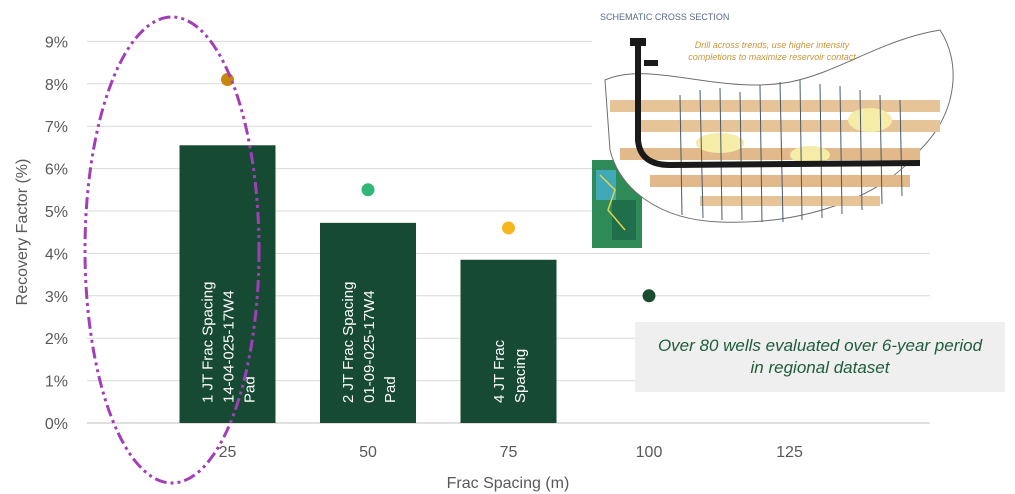 This screenshot has height=494, width=1015. Describe the element at coordinates (228, 452) in the screenshot. I see `x-tick-label: 25` at that location.